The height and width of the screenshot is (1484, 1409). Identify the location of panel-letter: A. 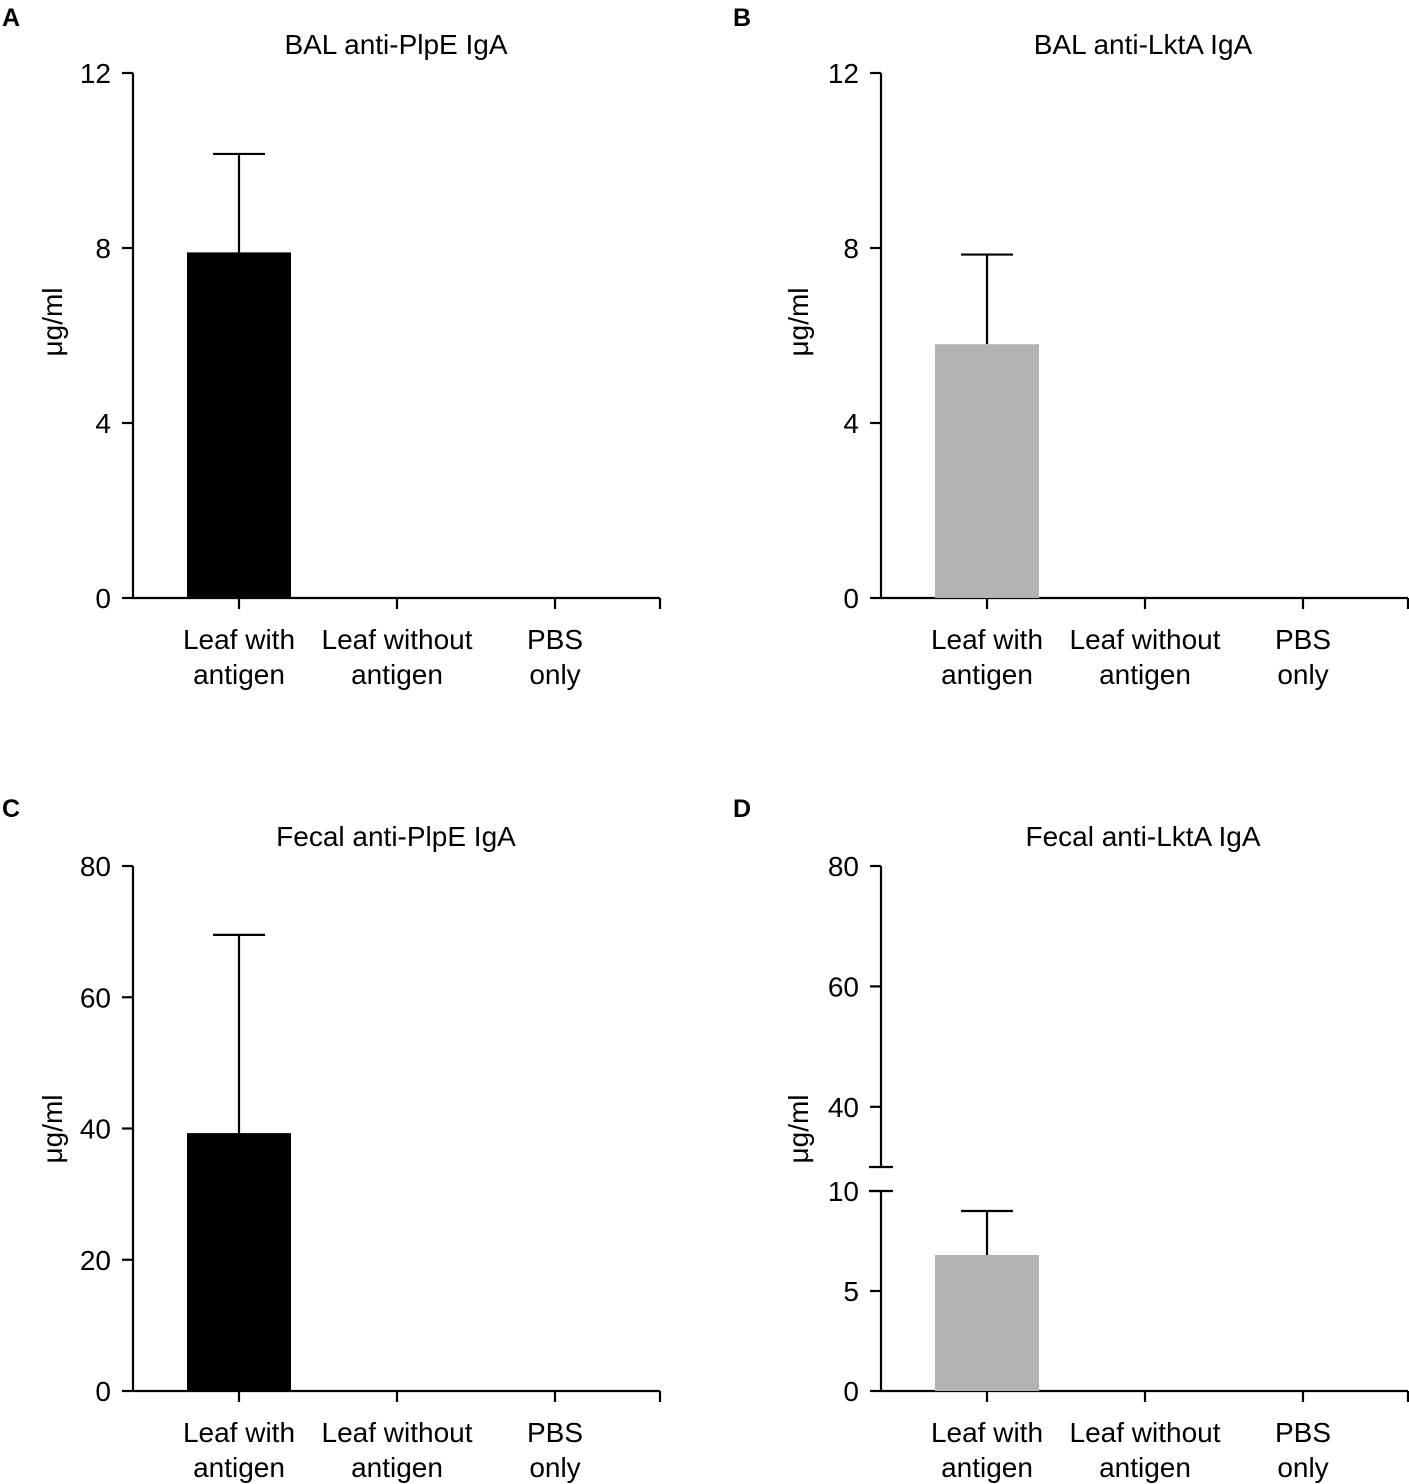
(11, 18).